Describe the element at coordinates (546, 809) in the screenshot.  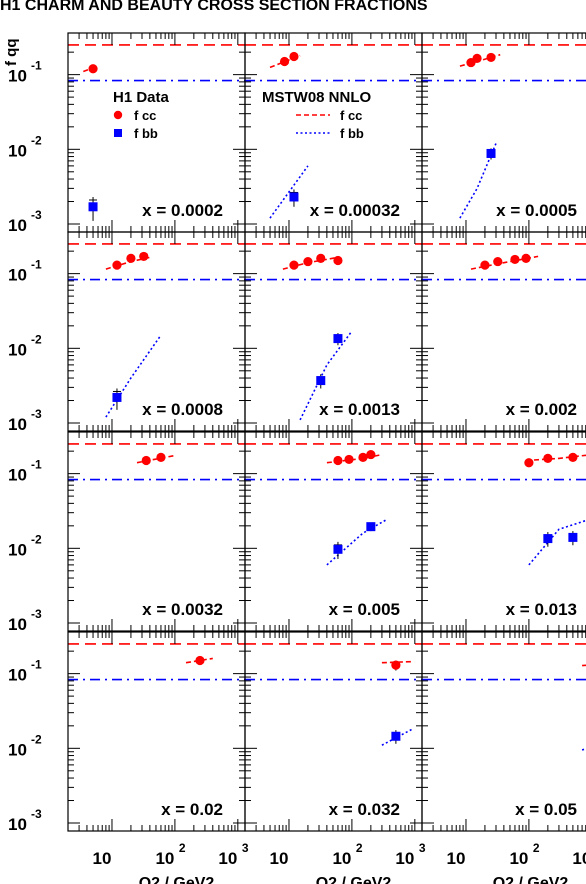
I see `panel-label: x = 0.05` at that location.